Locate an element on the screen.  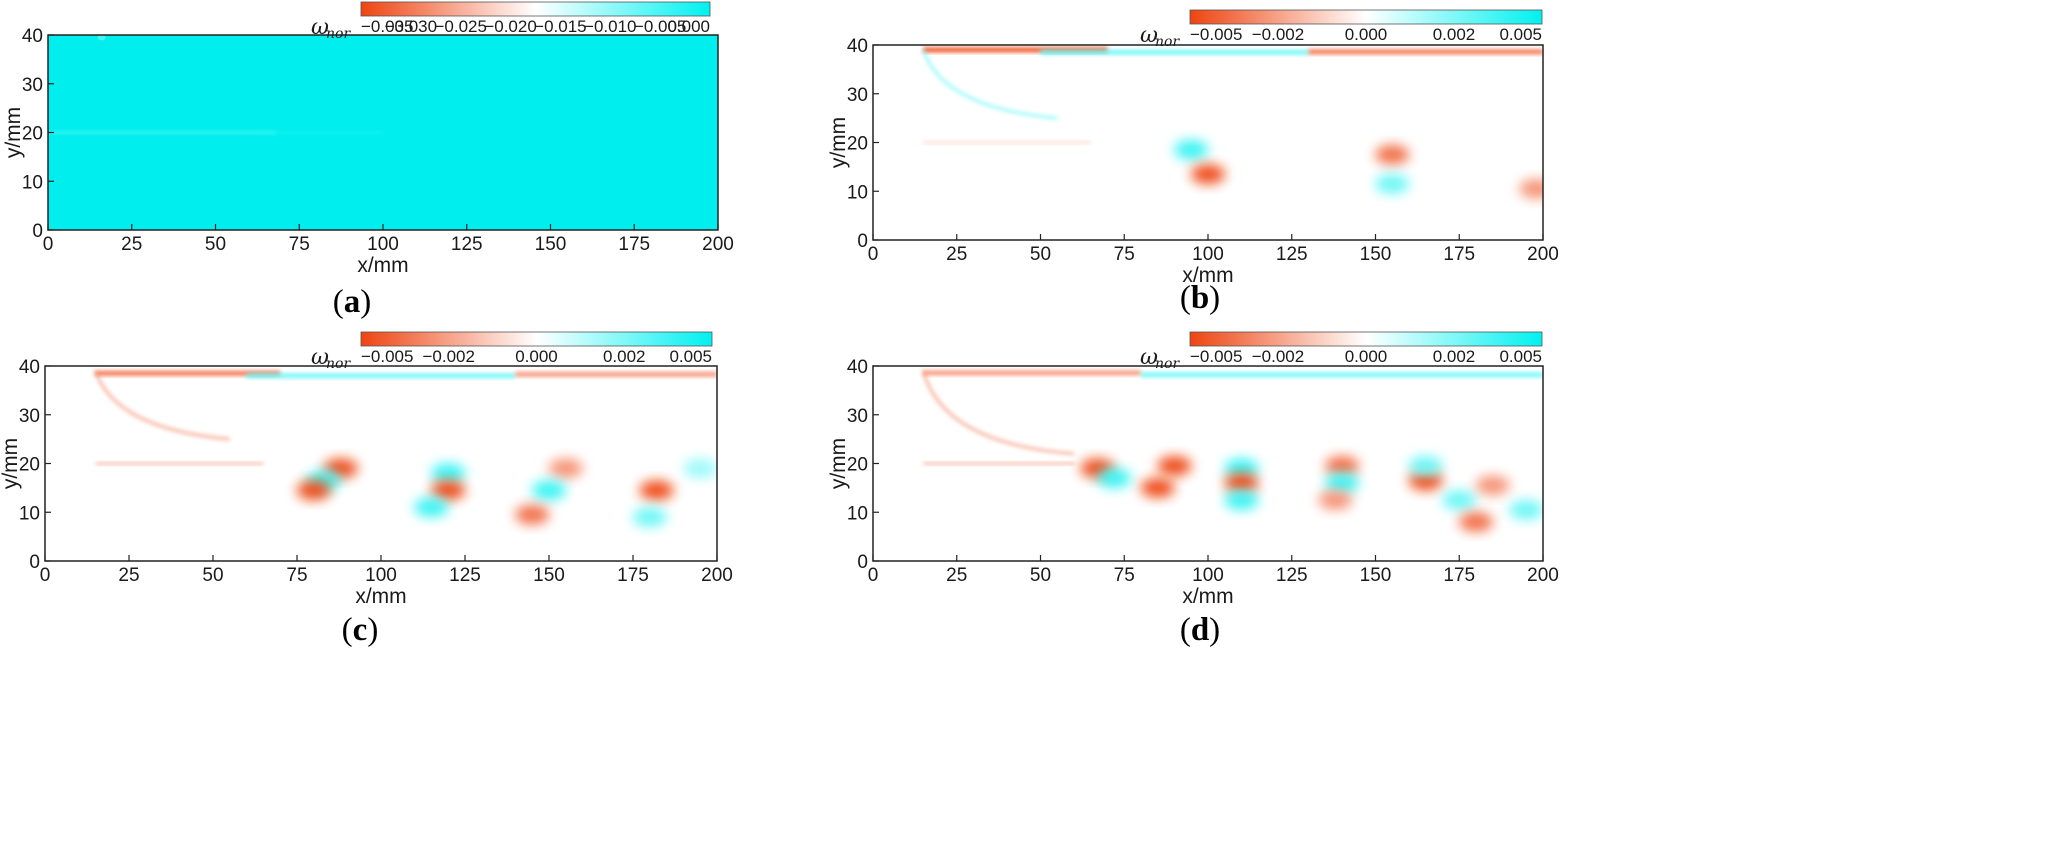
shear-layer is located at coordinates (179, 463).